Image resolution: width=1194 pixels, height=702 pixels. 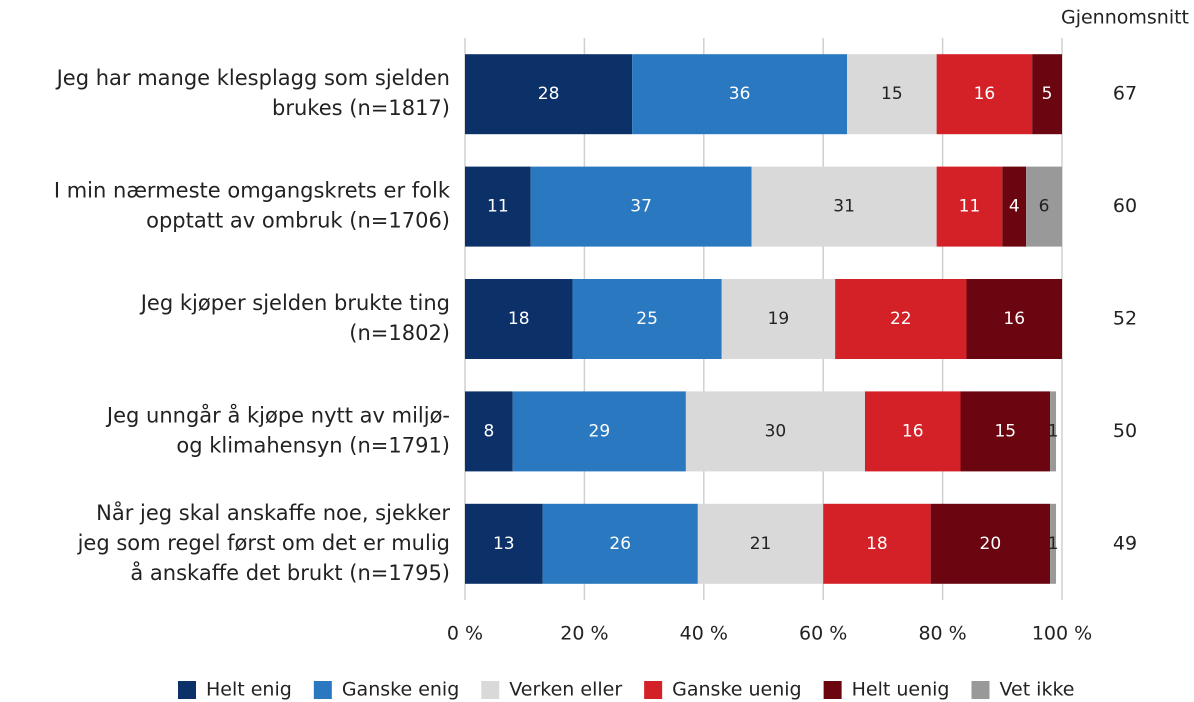 I want to click on value-label: 25, so click(x=647, y=319).